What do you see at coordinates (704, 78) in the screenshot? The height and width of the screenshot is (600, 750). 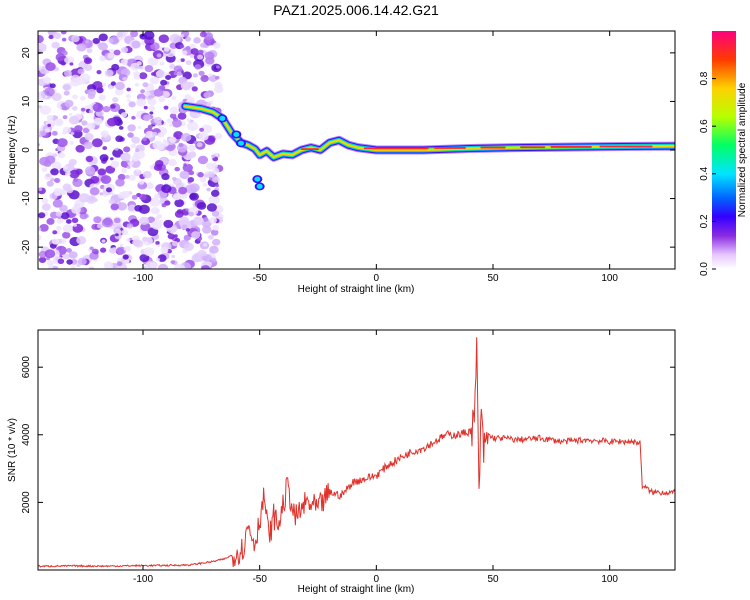 I see `colorbar-tick-label: 0.8` at bounding box center [704, 78].